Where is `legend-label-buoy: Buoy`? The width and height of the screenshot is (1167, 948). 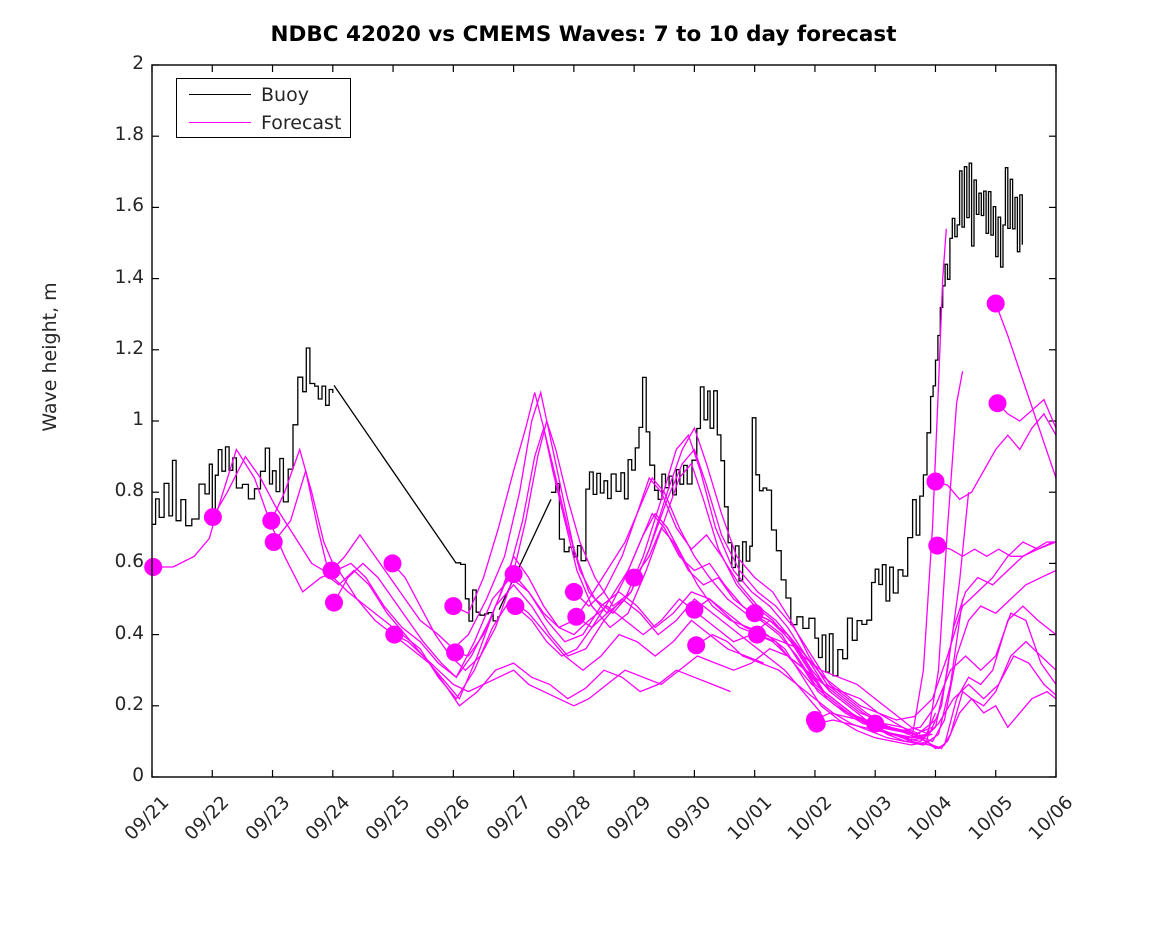
legend-label-buoy: Buoy is located at coordinates (285, 95).